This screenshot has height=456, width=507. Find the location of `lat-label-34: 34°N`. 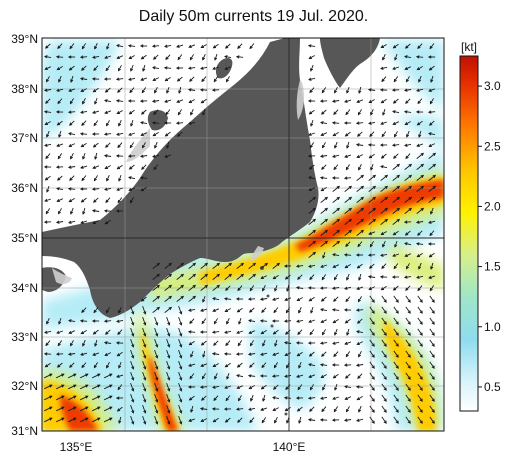

lat-label-34: 34°N is located at coordinates (24, 288).